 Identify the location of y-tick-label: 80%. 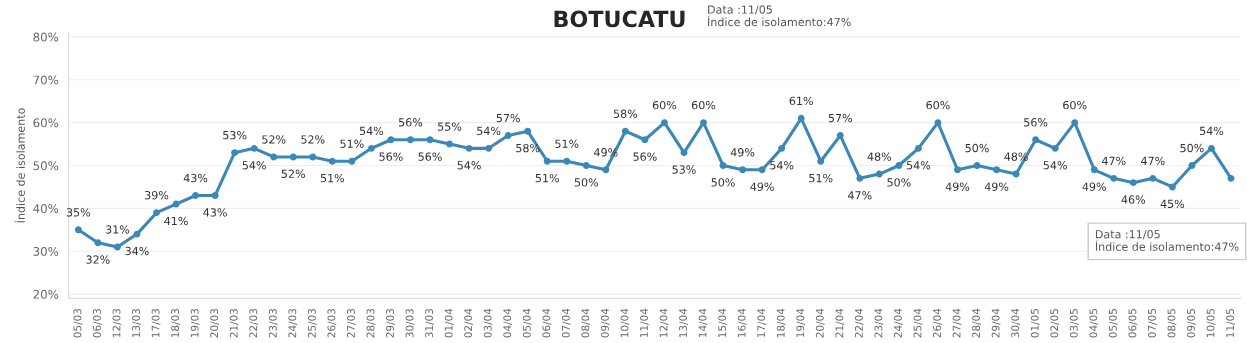
(46, 37).